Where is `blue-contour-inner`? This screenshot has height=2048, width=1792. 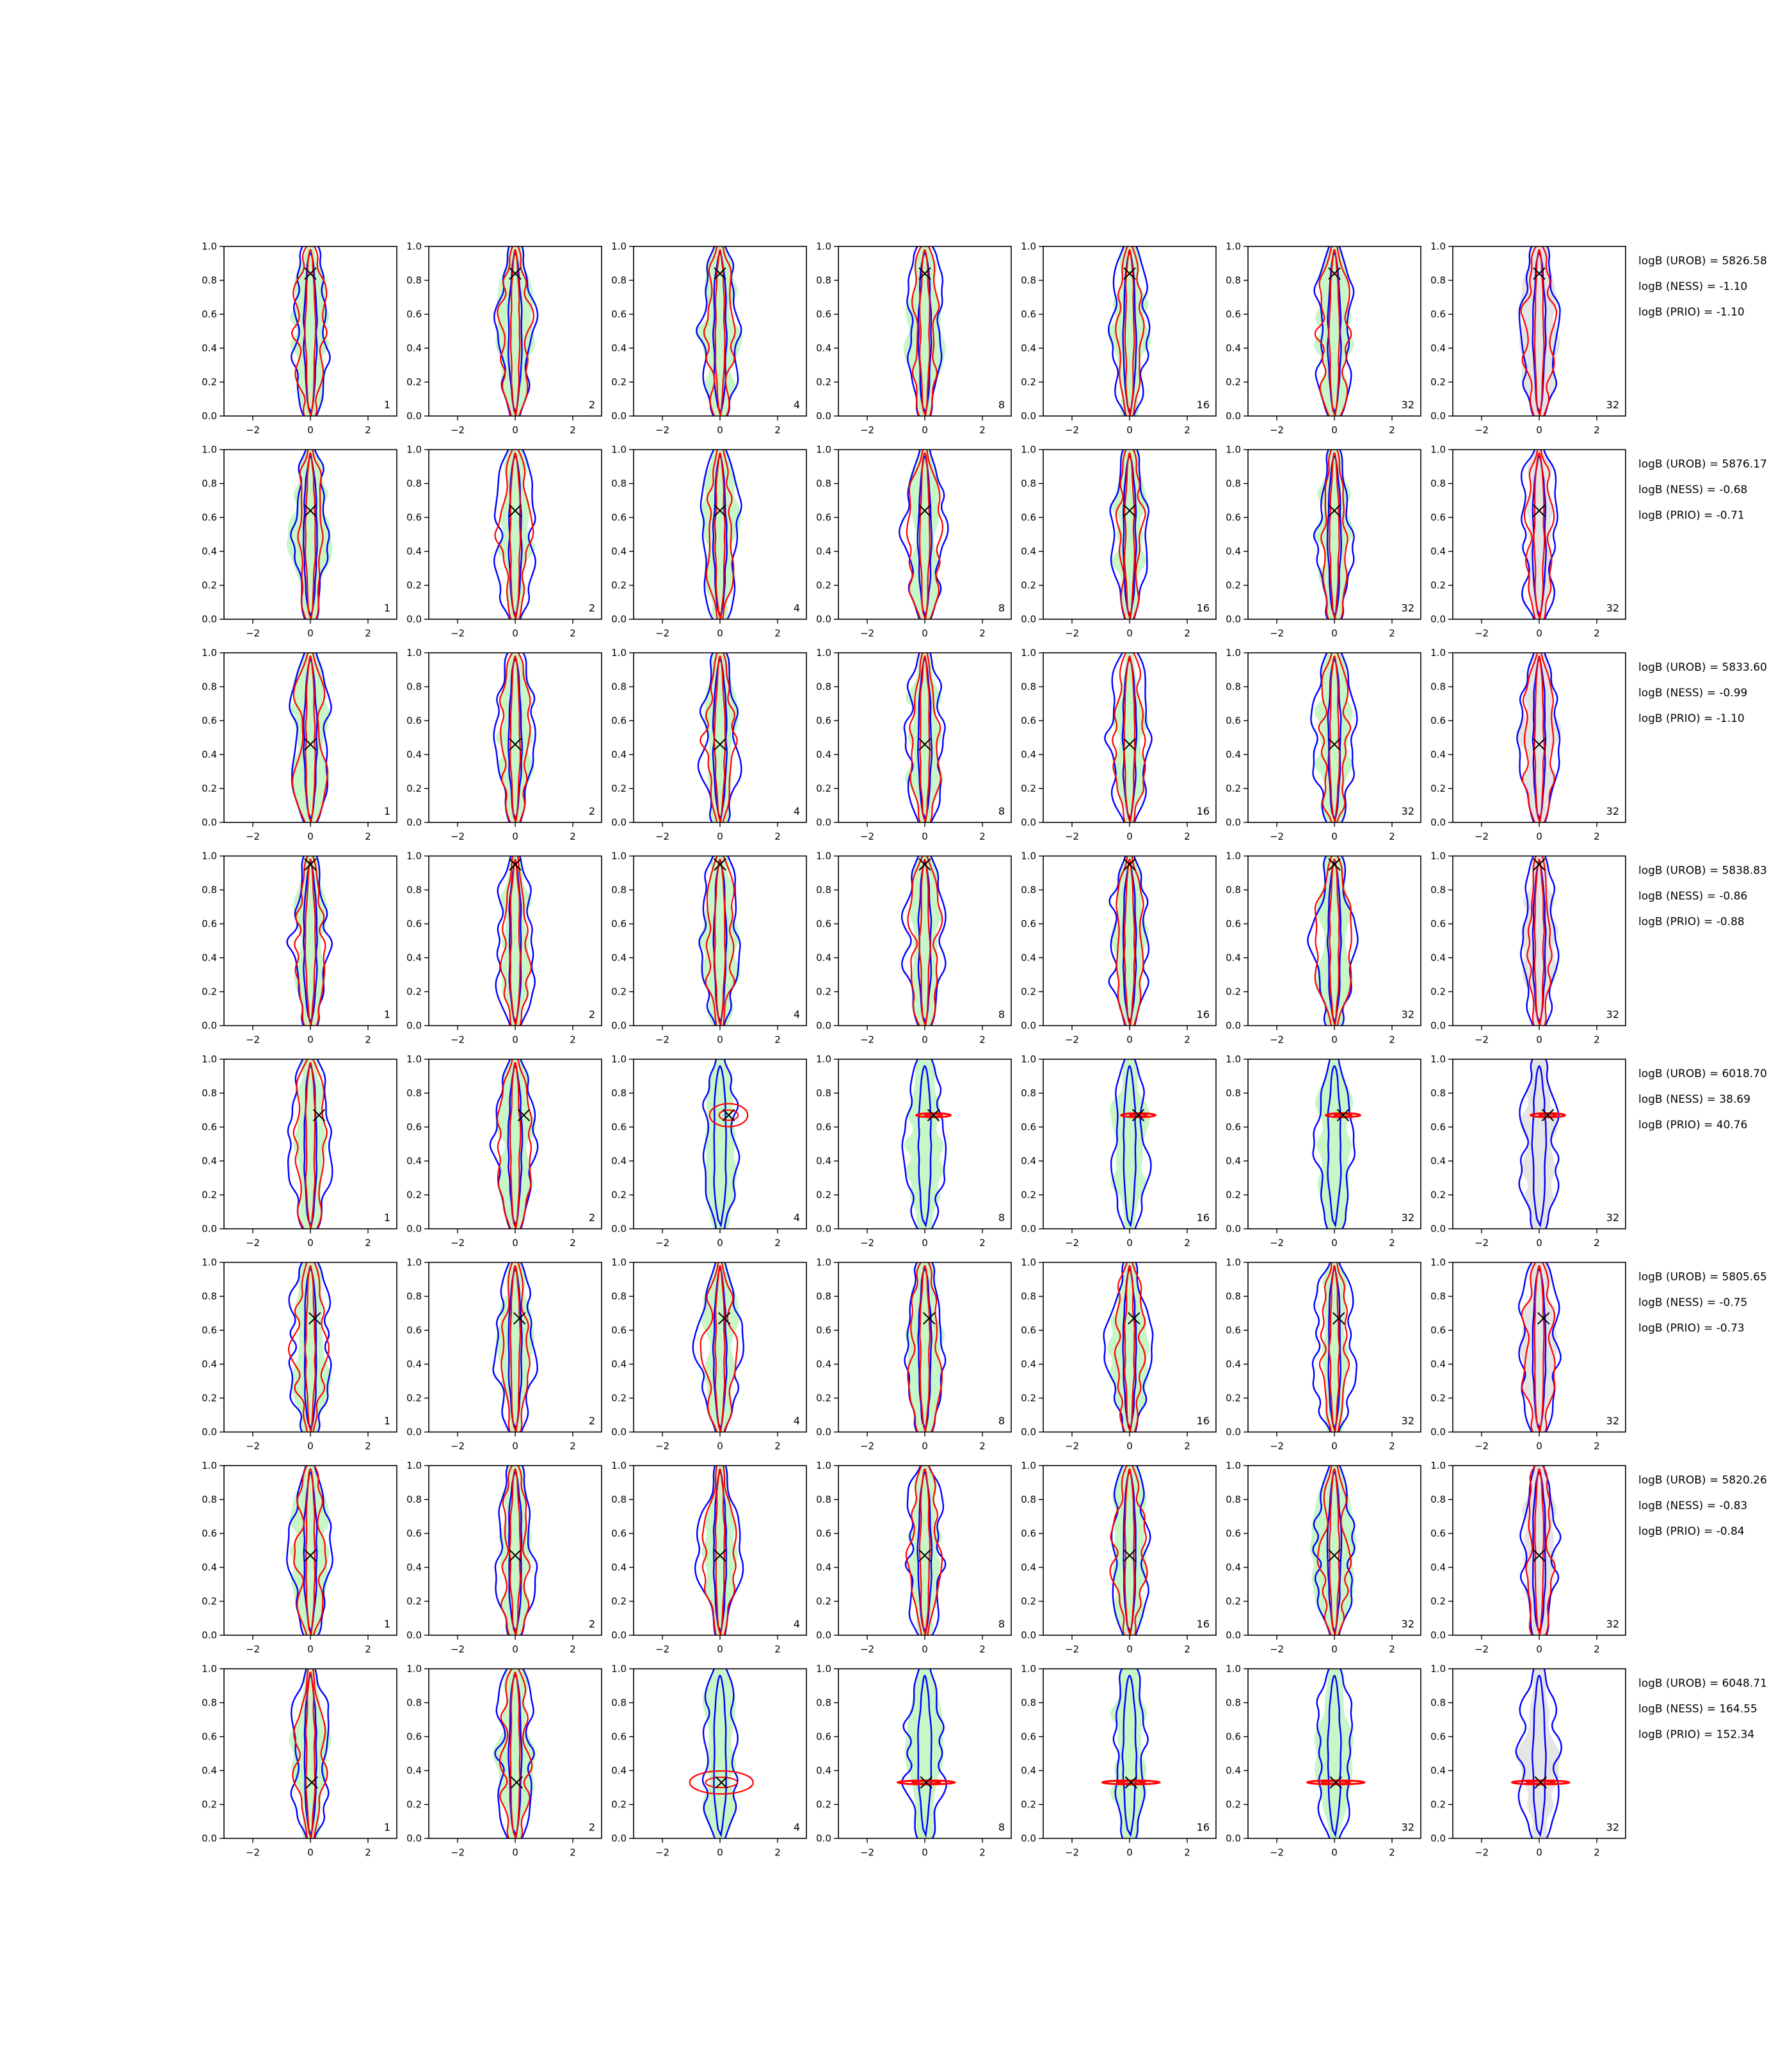
blue-contour-inner is located at coordinates (1334, 1146).